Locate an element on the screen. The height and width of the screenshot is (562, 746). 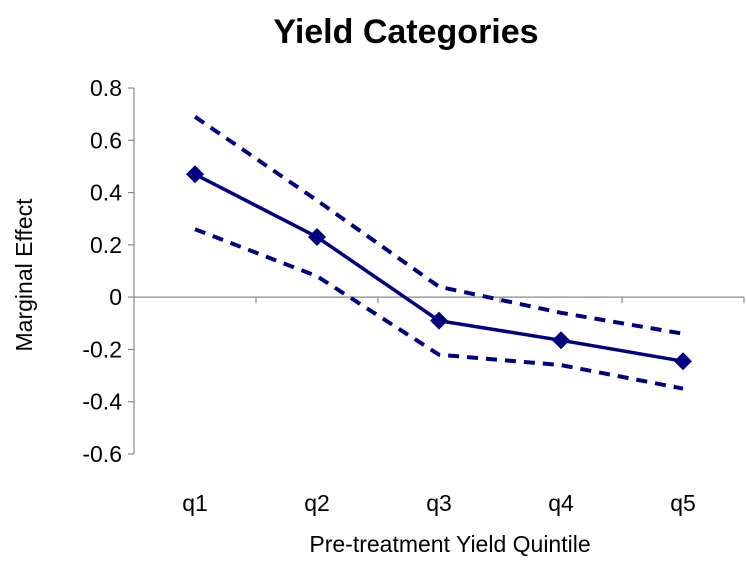
x-tick-label: q4 is located at coordinates (561, 503).